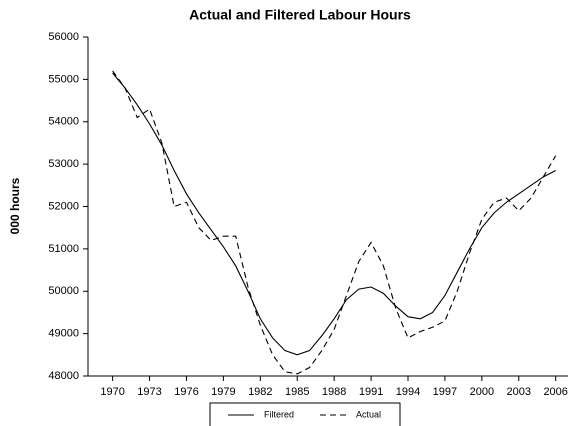 This screenshot has width=570, height=426. Describe the element at coordinates (482, 392) in the screenshot. I see `x-tick-label: 2000` at that location.